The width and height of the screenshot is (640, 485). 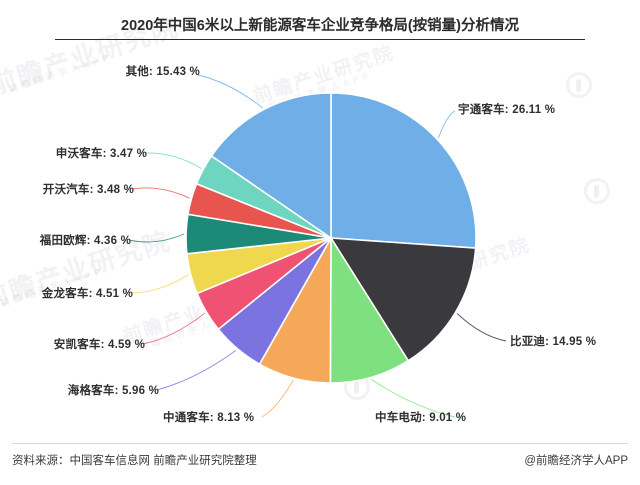 I want to click on app-credit: @前瞻经济学人APP, so click(x=576, y=461).